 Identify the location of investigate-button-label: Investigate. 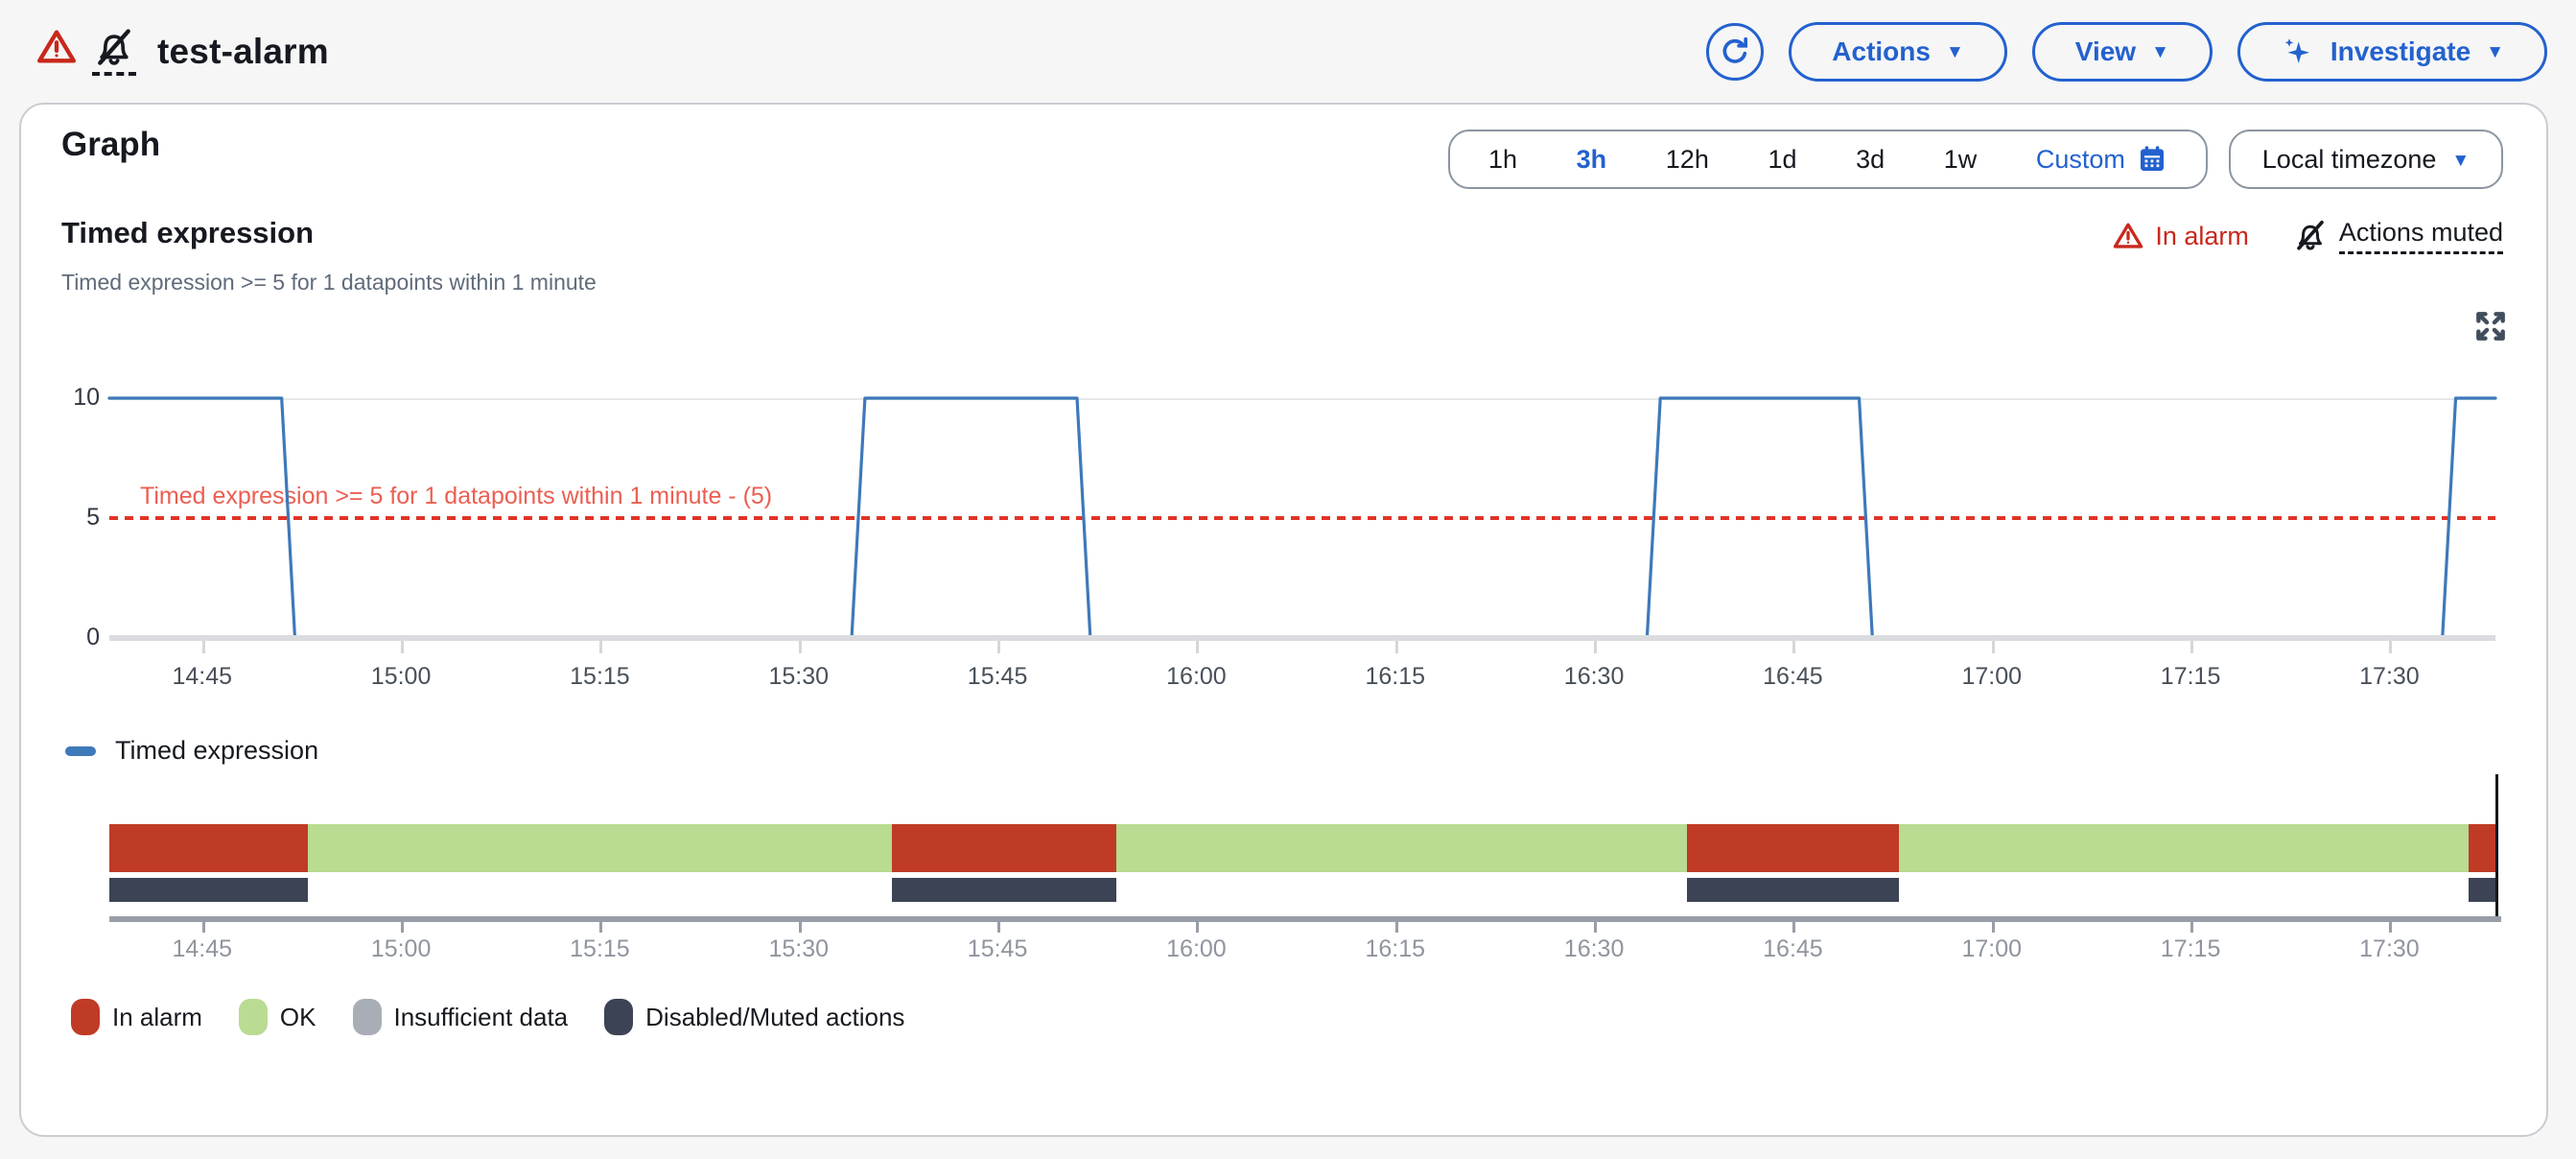
(2400, 51).